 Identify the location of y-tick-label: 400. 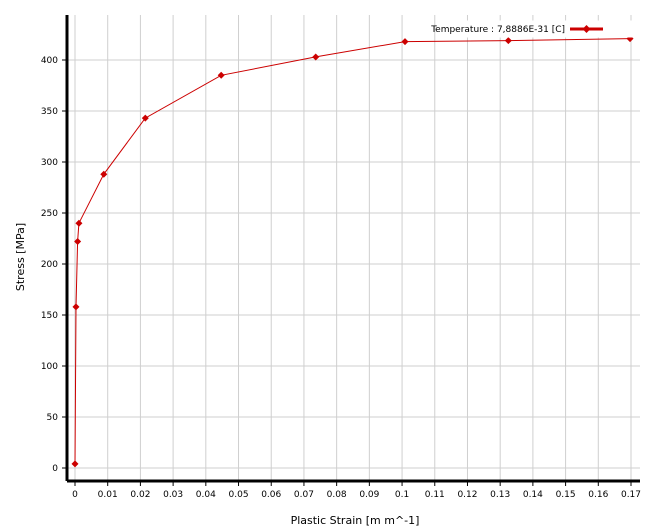
(49, 61).